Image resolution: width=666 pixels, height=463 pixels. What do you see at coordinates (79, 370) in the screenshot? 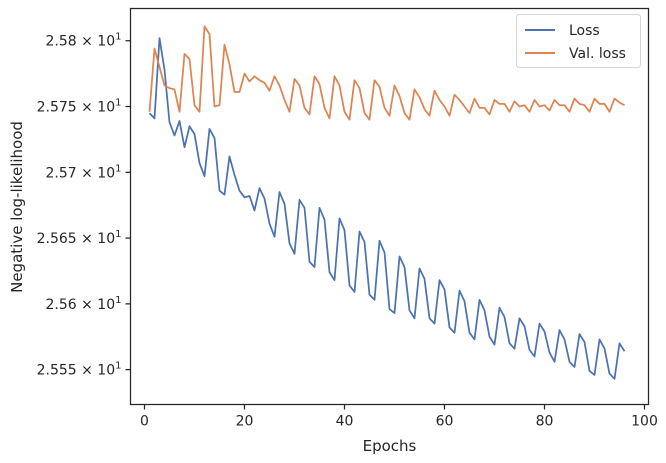
I see `y-tick-label: 2.555 × 10¹` at bounding box center [79, 370].